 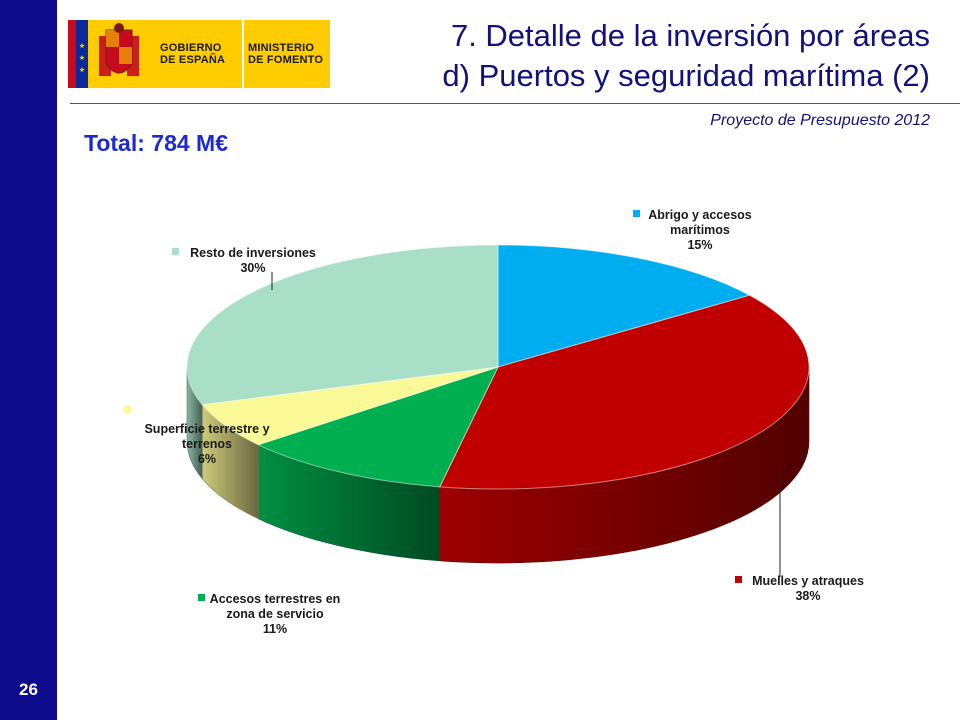 I want to click on slice-value-muelles-y-atraques: 38%, so click(x=807, y=596).